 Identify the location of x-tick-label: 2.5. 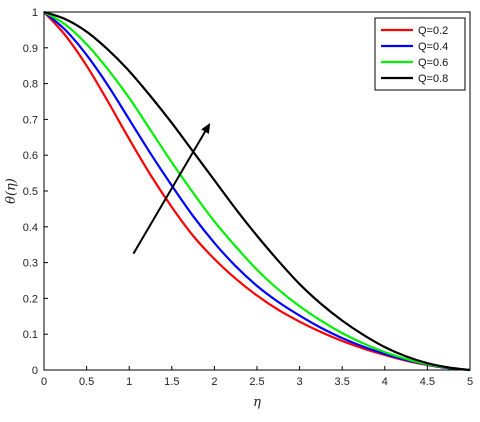
(256, 382).